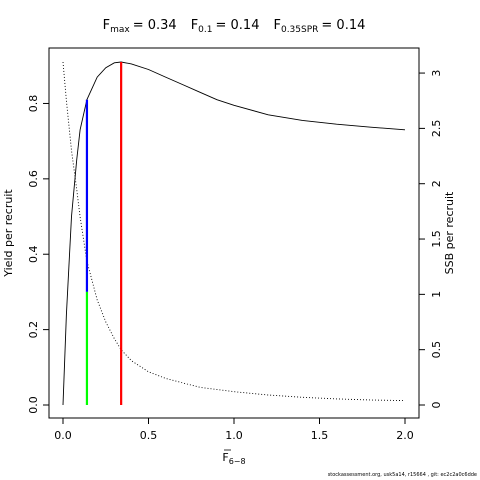  What do you see at coordinates (205, 30) in the screenshot?
I see `title-f01-subscript: 0.1` at bounding box center [205, 30].